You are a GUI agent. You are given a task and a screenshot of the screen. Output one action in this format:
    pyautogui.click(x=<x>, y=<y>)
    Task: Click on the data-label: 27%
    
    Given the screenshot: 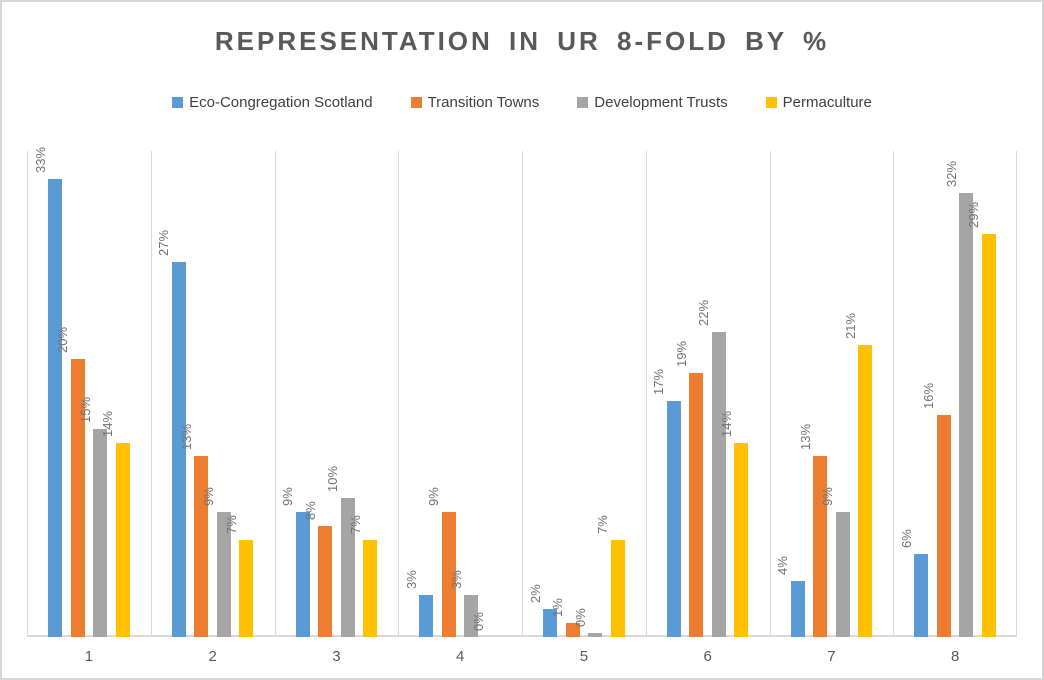 What is the action you would take?
    pyautogui.click(x=163, y=242)
    